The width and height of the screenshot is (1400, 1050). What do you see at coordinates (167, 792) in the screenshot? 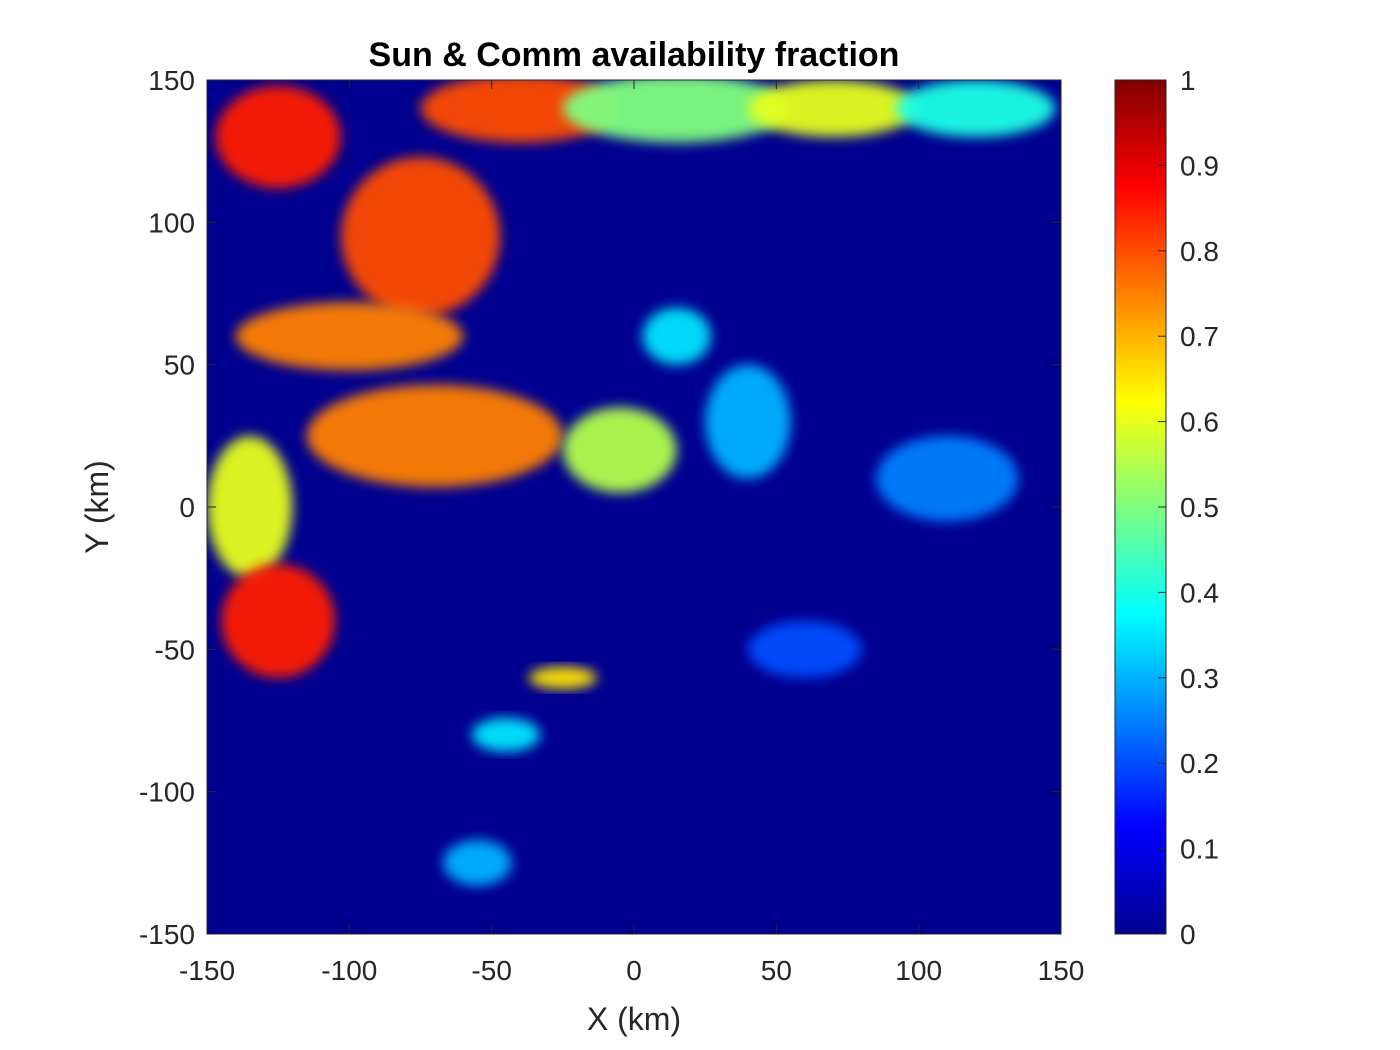
I see `y-tick-label: -100` at bounding box center [167, 792].